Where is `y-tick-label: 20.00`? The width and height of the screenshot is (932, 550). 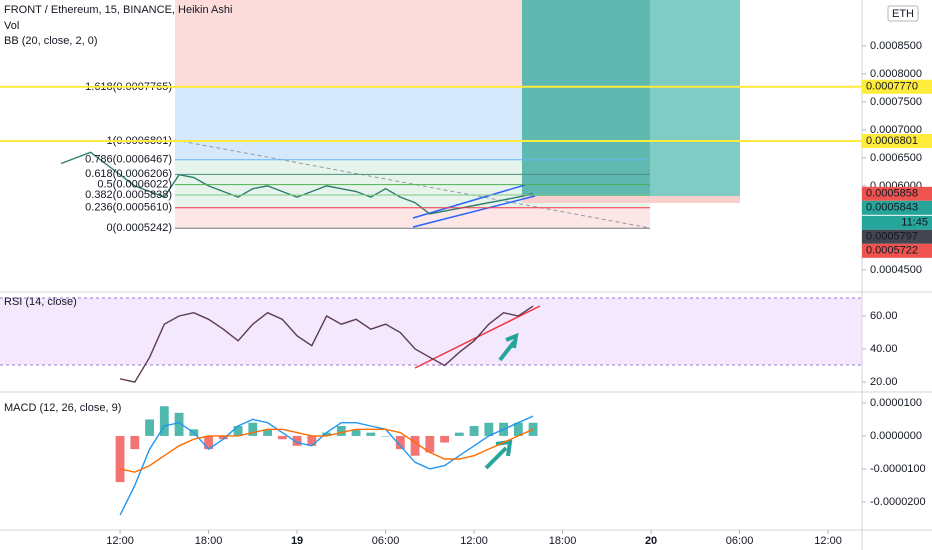 y-tick-label: 20.00 is located at coordinates (884, 382).